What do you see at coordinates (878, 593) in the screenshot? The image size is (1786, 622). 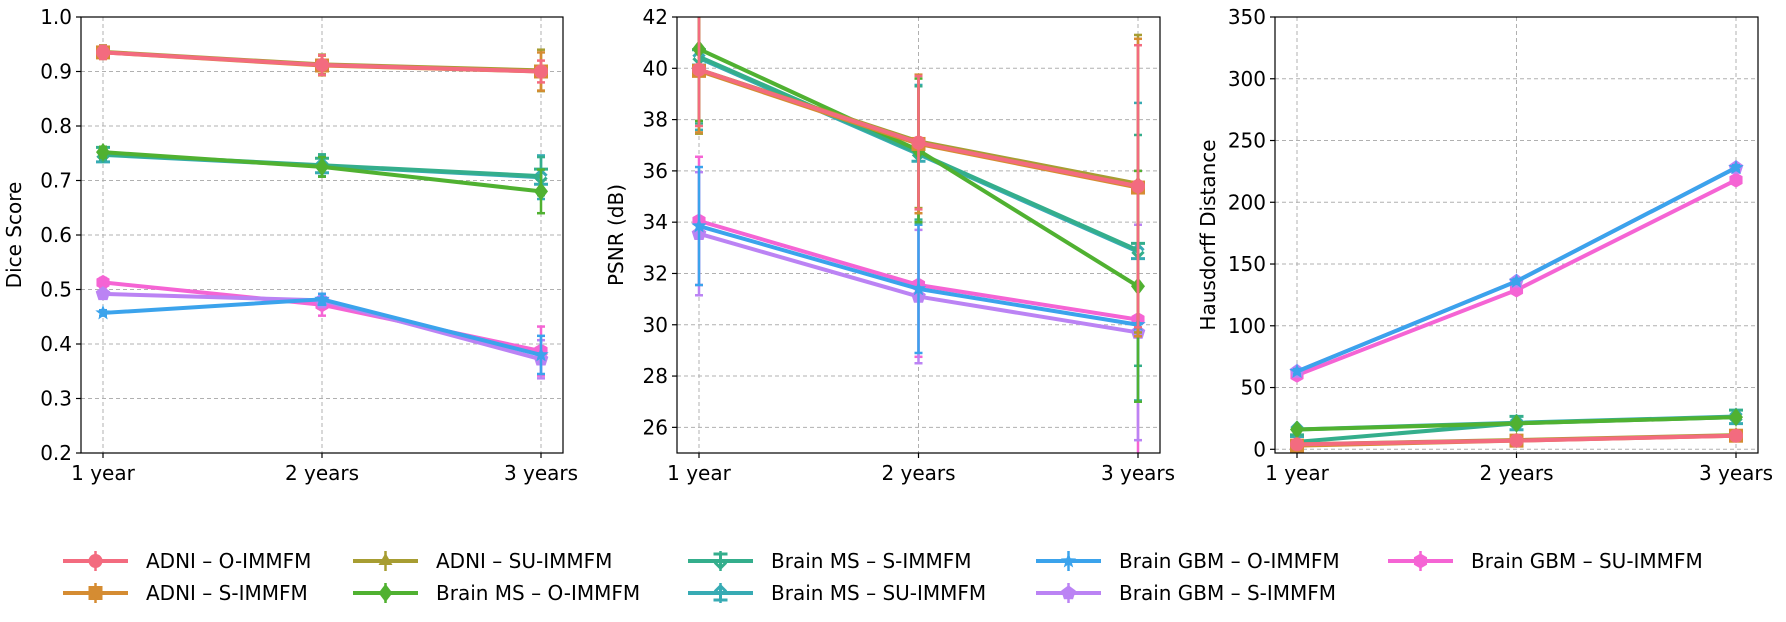 I see `legend-label: Brain MS – SU-IMMFM` at bounding box center [878, 593].